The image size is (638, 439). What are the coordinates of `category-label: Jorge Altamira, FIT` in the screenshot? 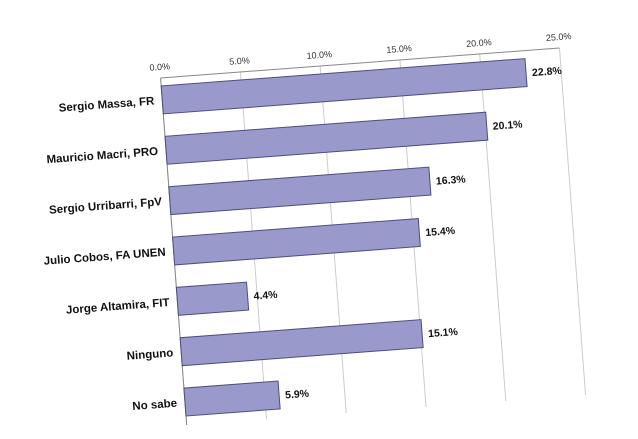 It's located at (118, 307).